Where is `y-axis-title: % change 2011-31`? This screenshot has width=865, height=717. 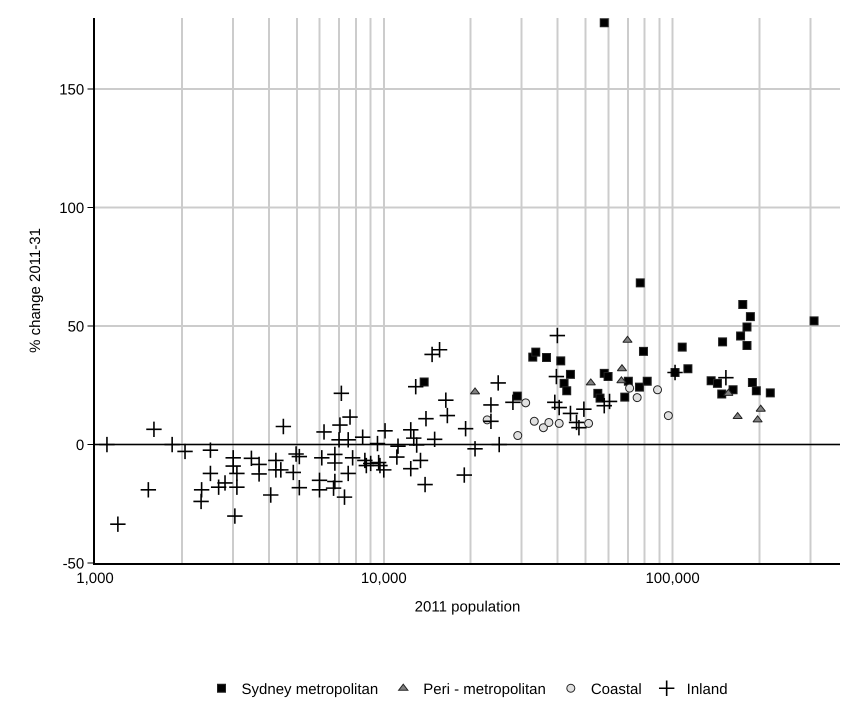 y-axis-title: % change 2011-31 is located at coordinates (35, 290).